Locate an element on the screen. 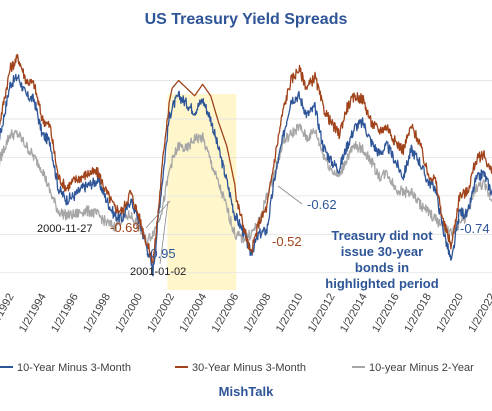 This screenshot has width=492, height=411. x-tick-label: 1/2/1992 is located at coordinates (8, 313).